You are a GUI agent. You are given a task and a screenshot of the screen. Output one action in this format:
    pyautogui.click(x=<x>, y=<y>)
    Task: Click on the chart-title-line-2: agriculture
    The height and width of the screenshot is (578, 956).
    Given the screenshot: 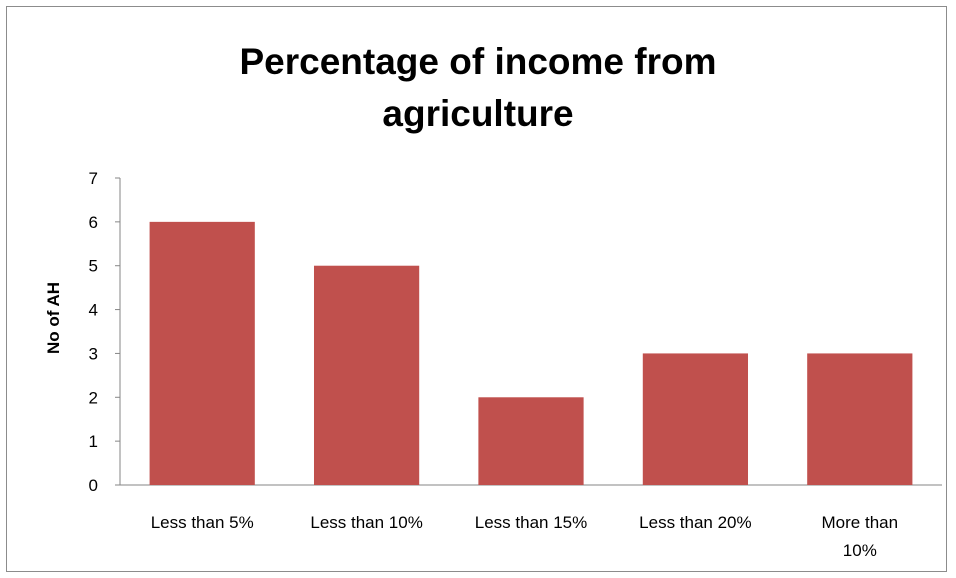 What is the action you would take?
    pyautogui.click(x=478, y=113)
    